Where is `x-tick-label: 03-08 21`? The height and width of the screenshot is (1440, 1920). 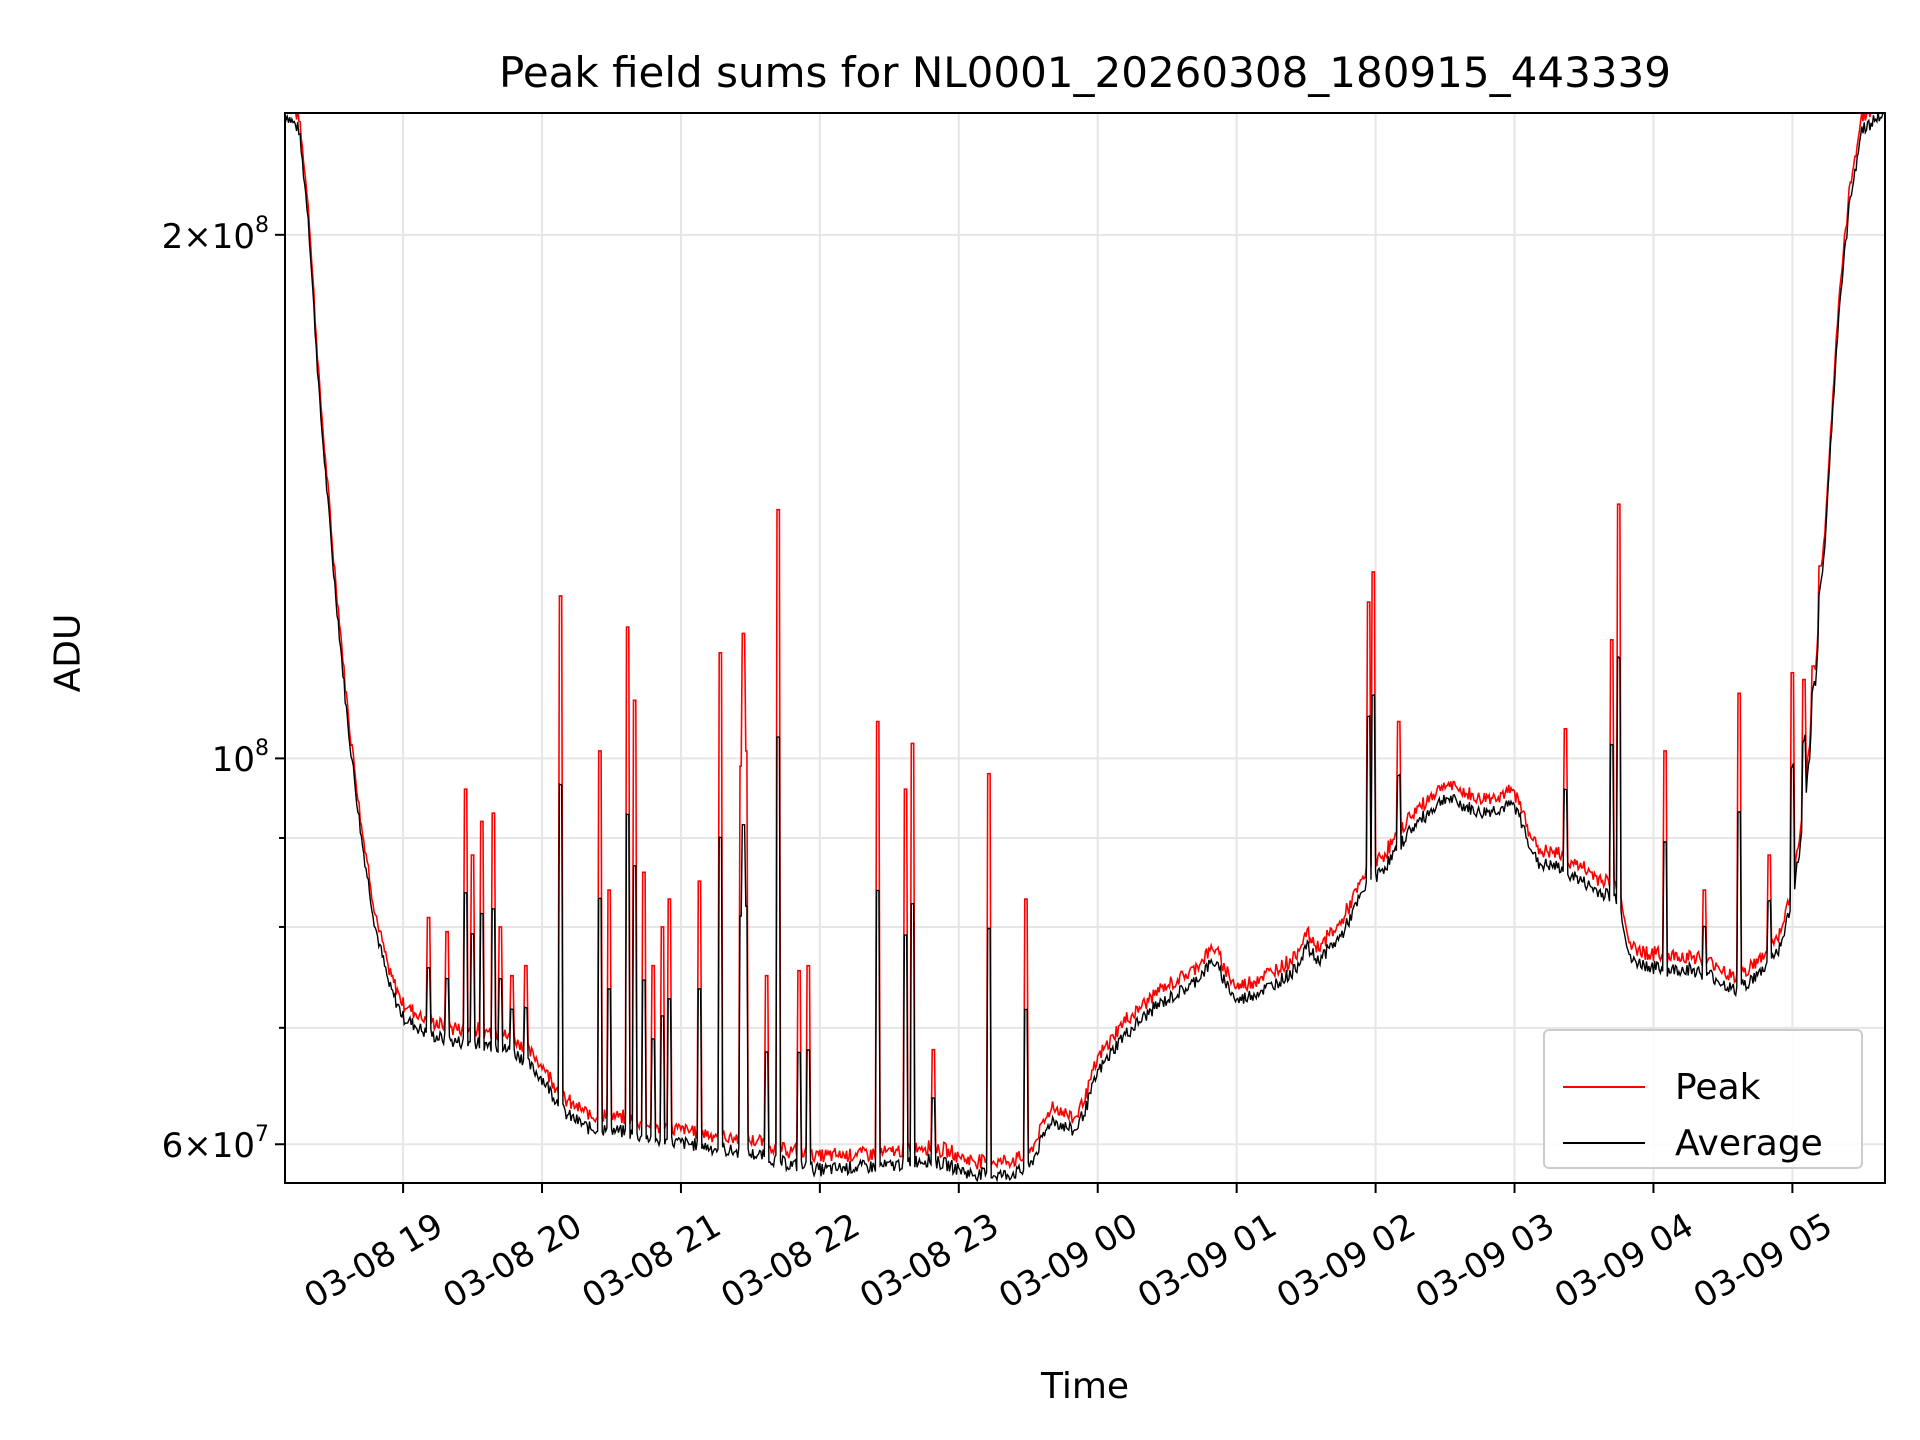 x-tick-label: 03-08 21 is located at coordinates (651, 1261).